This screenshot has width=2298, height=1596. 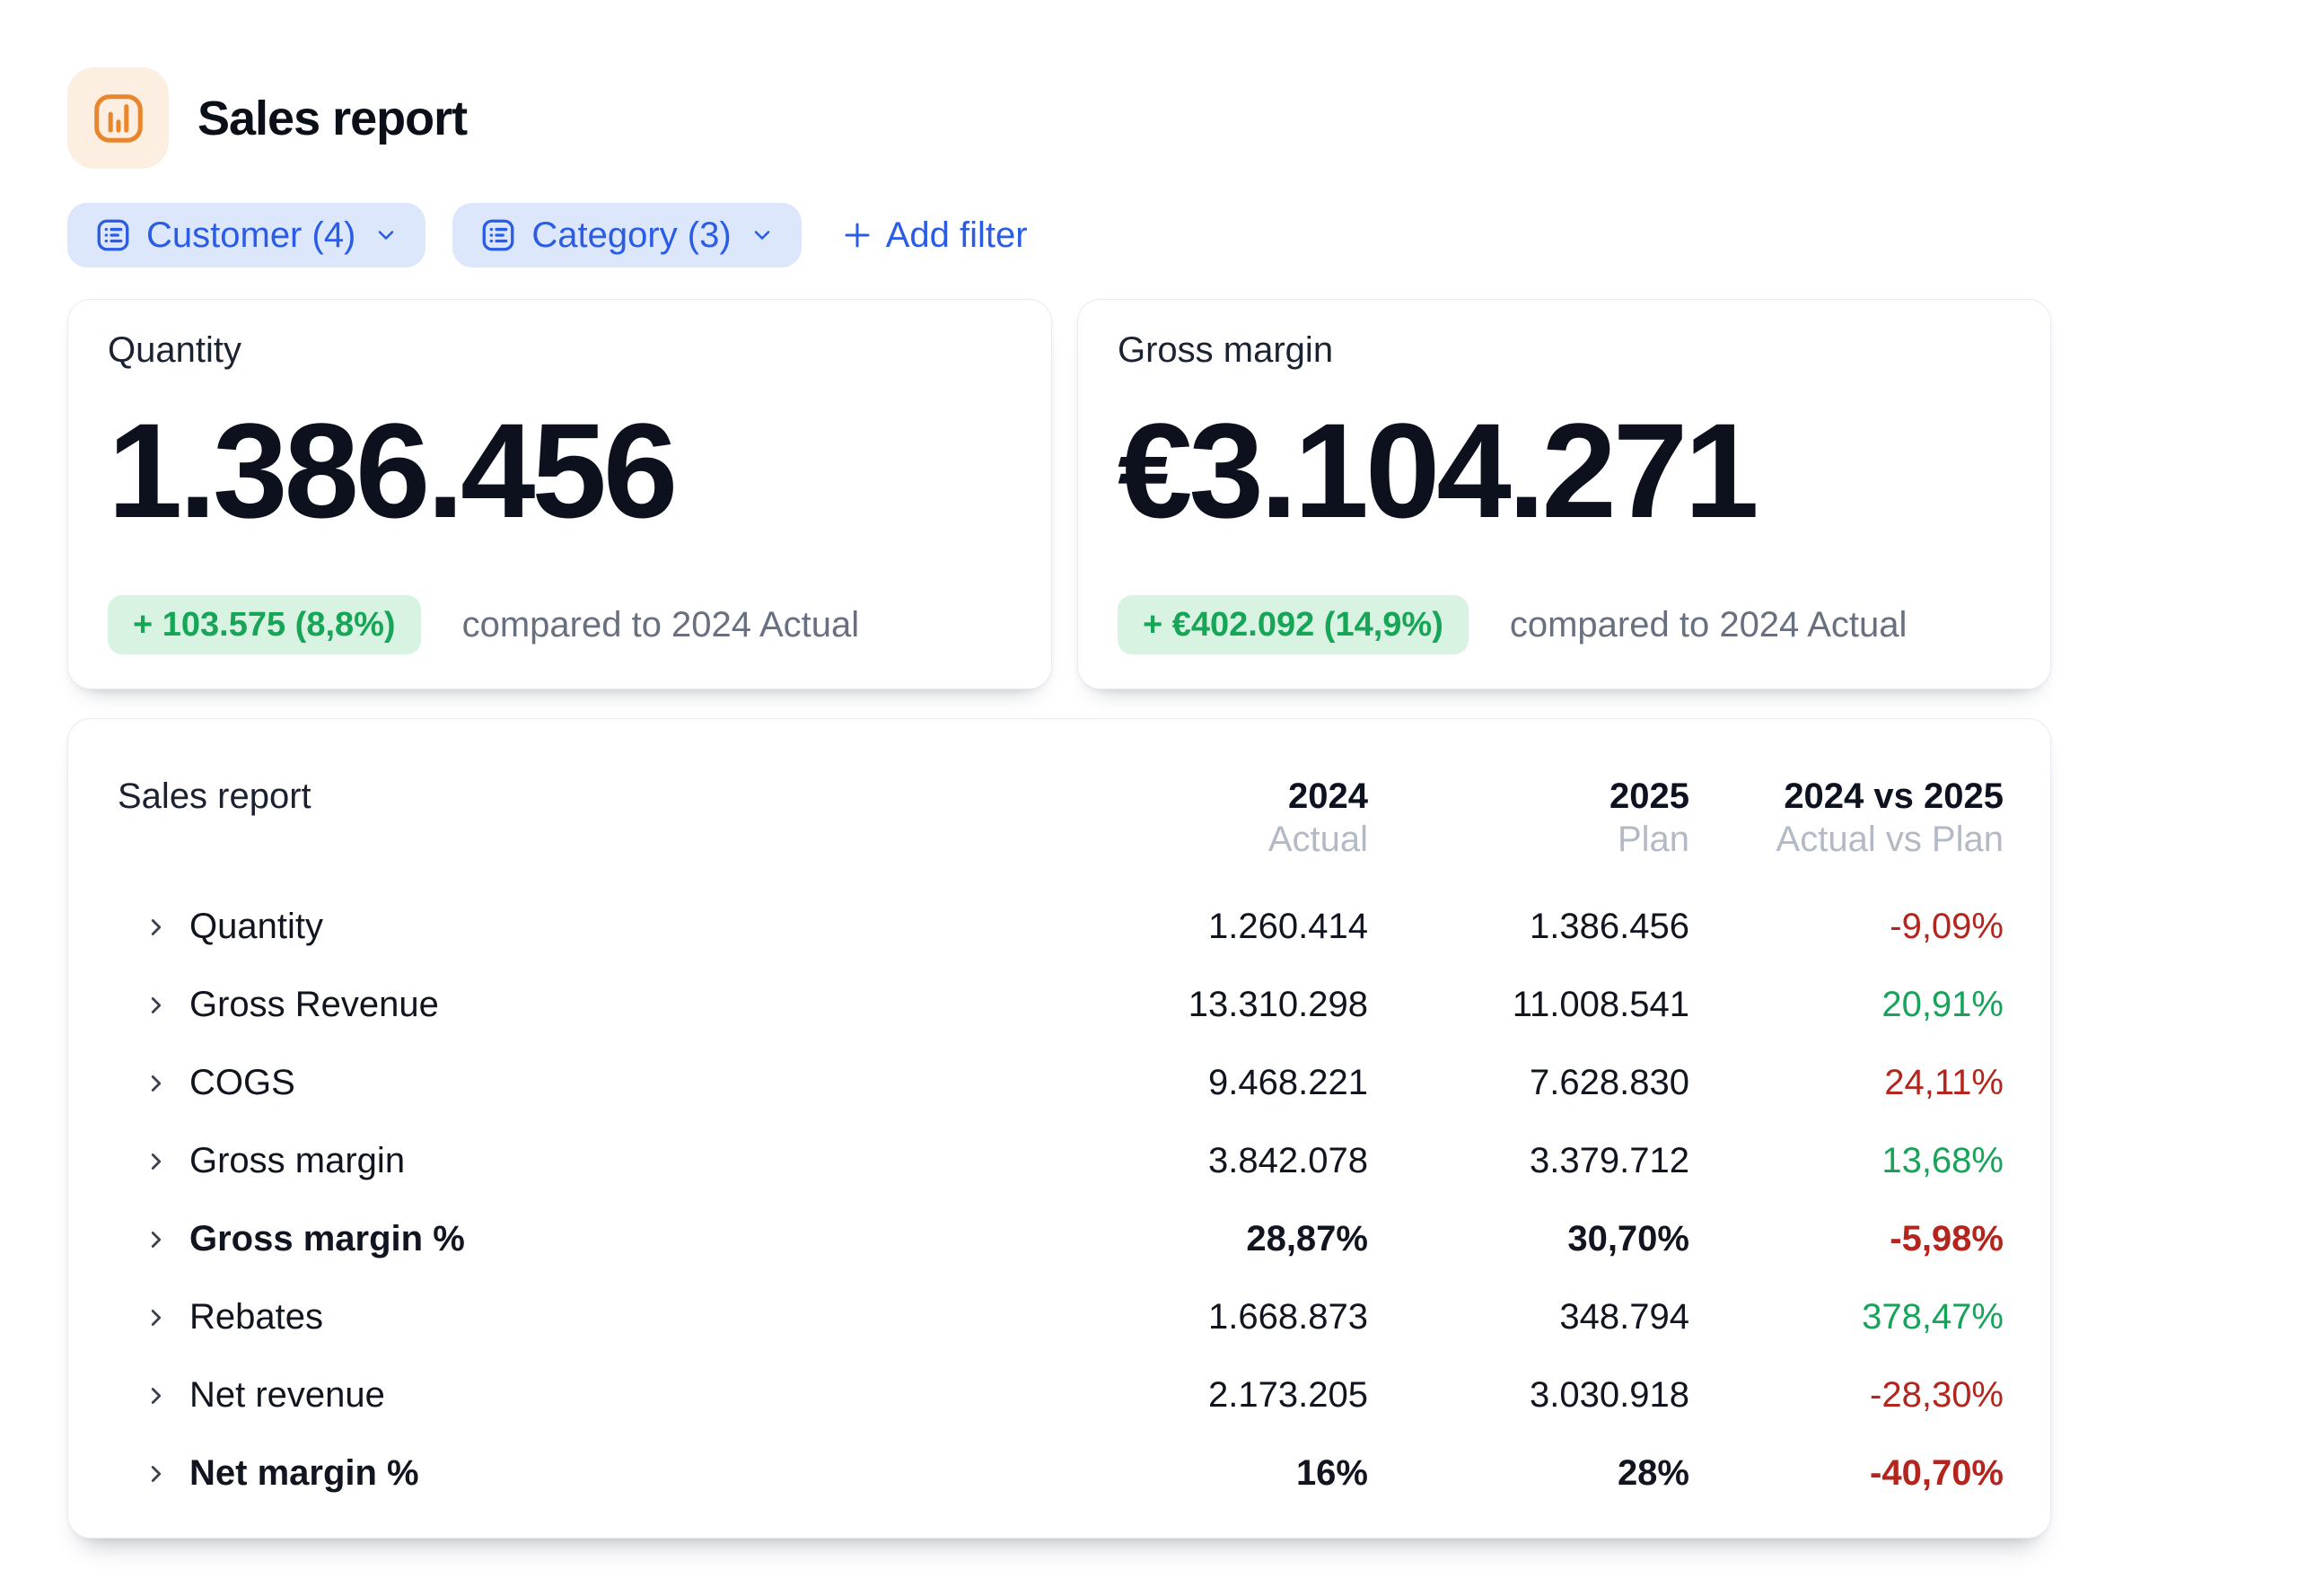 I want to click on row-label: COGS, so click(x=242, y=1082).